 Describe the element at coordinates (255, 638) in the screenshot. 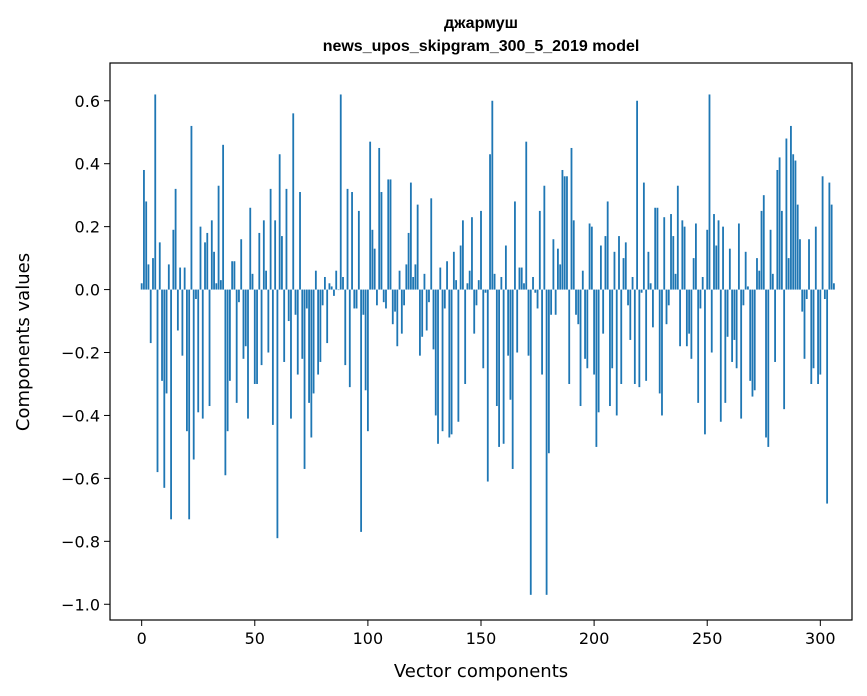

I see `x-tick-label: 50` at that location.